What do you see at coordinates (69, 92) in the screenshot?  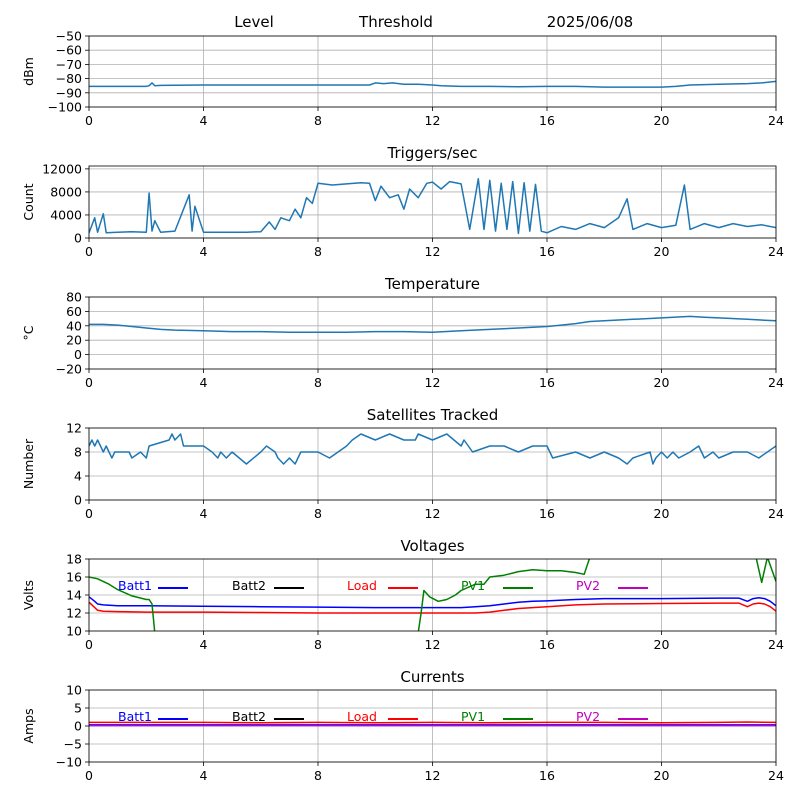 I see `y-tick-label: −90` at bounding box center [69, 92].